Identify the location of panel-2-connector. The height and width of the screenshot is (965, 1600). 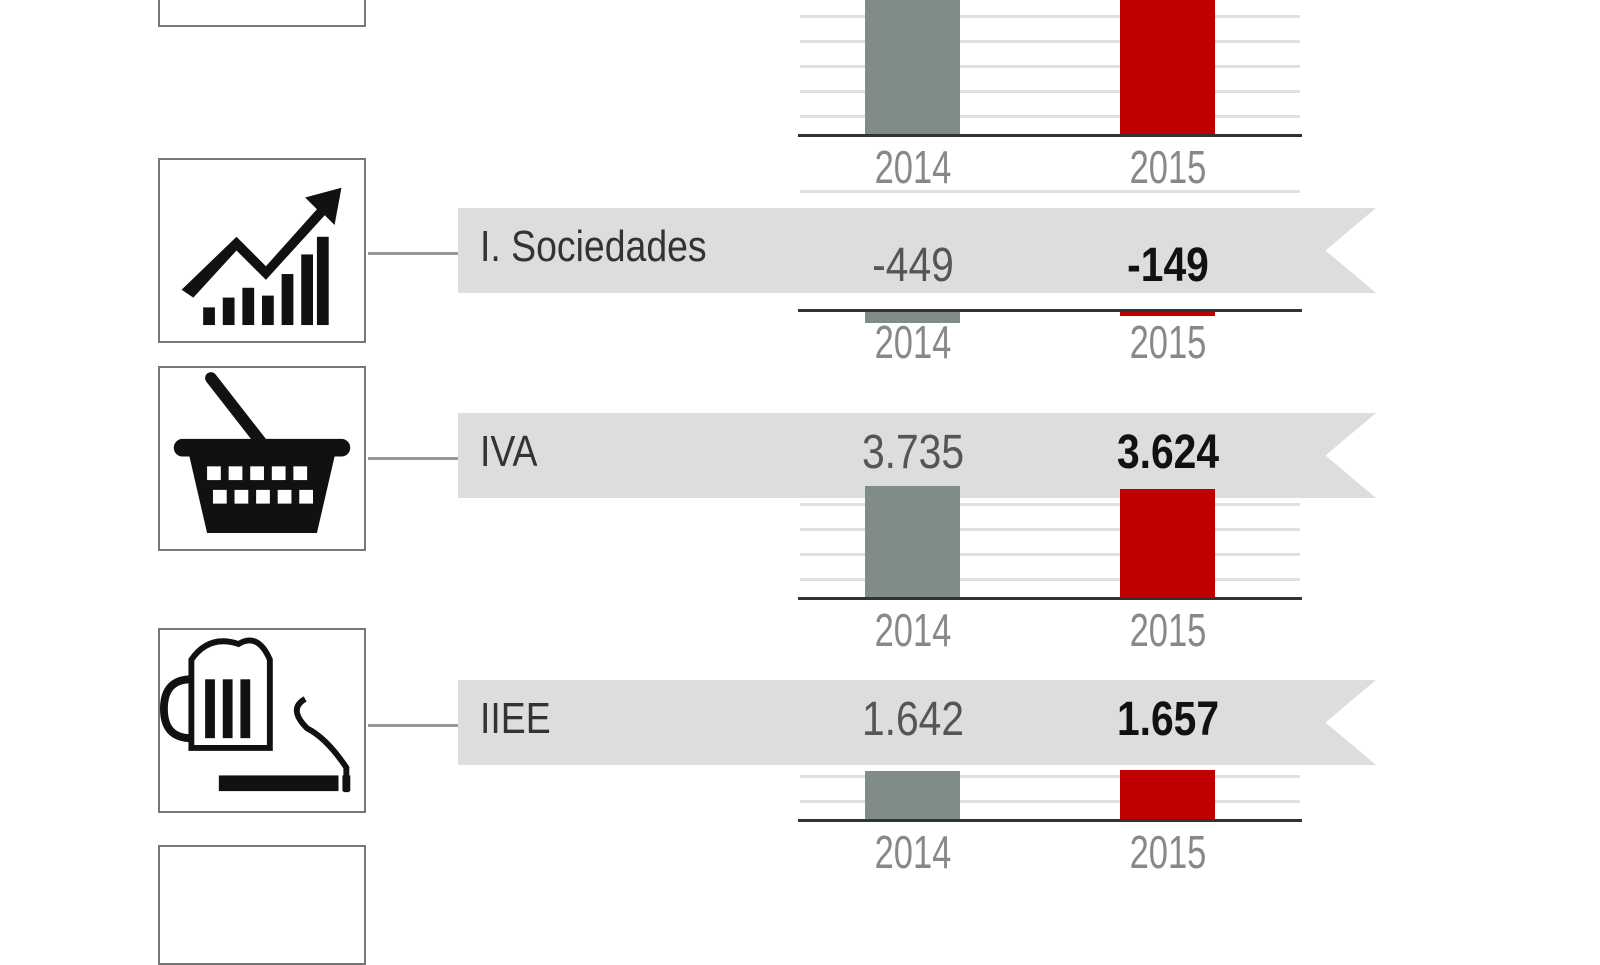
(413, 725).